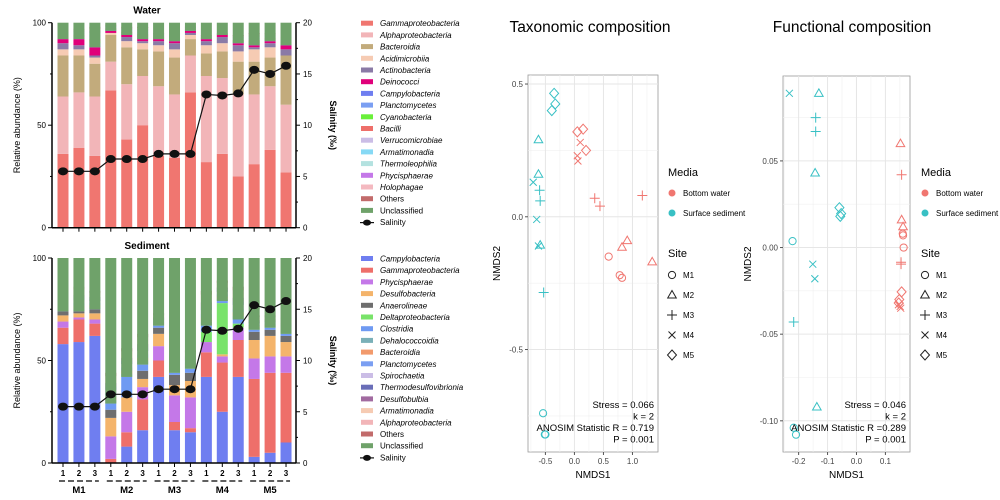 Image resolution: width=1000 pixels, height=500 pixels. Describe the element at coordinates (595, 428) in the screenshot. I see `stats-annotation: ANOSIM Statistic R = 0.719` at that location.